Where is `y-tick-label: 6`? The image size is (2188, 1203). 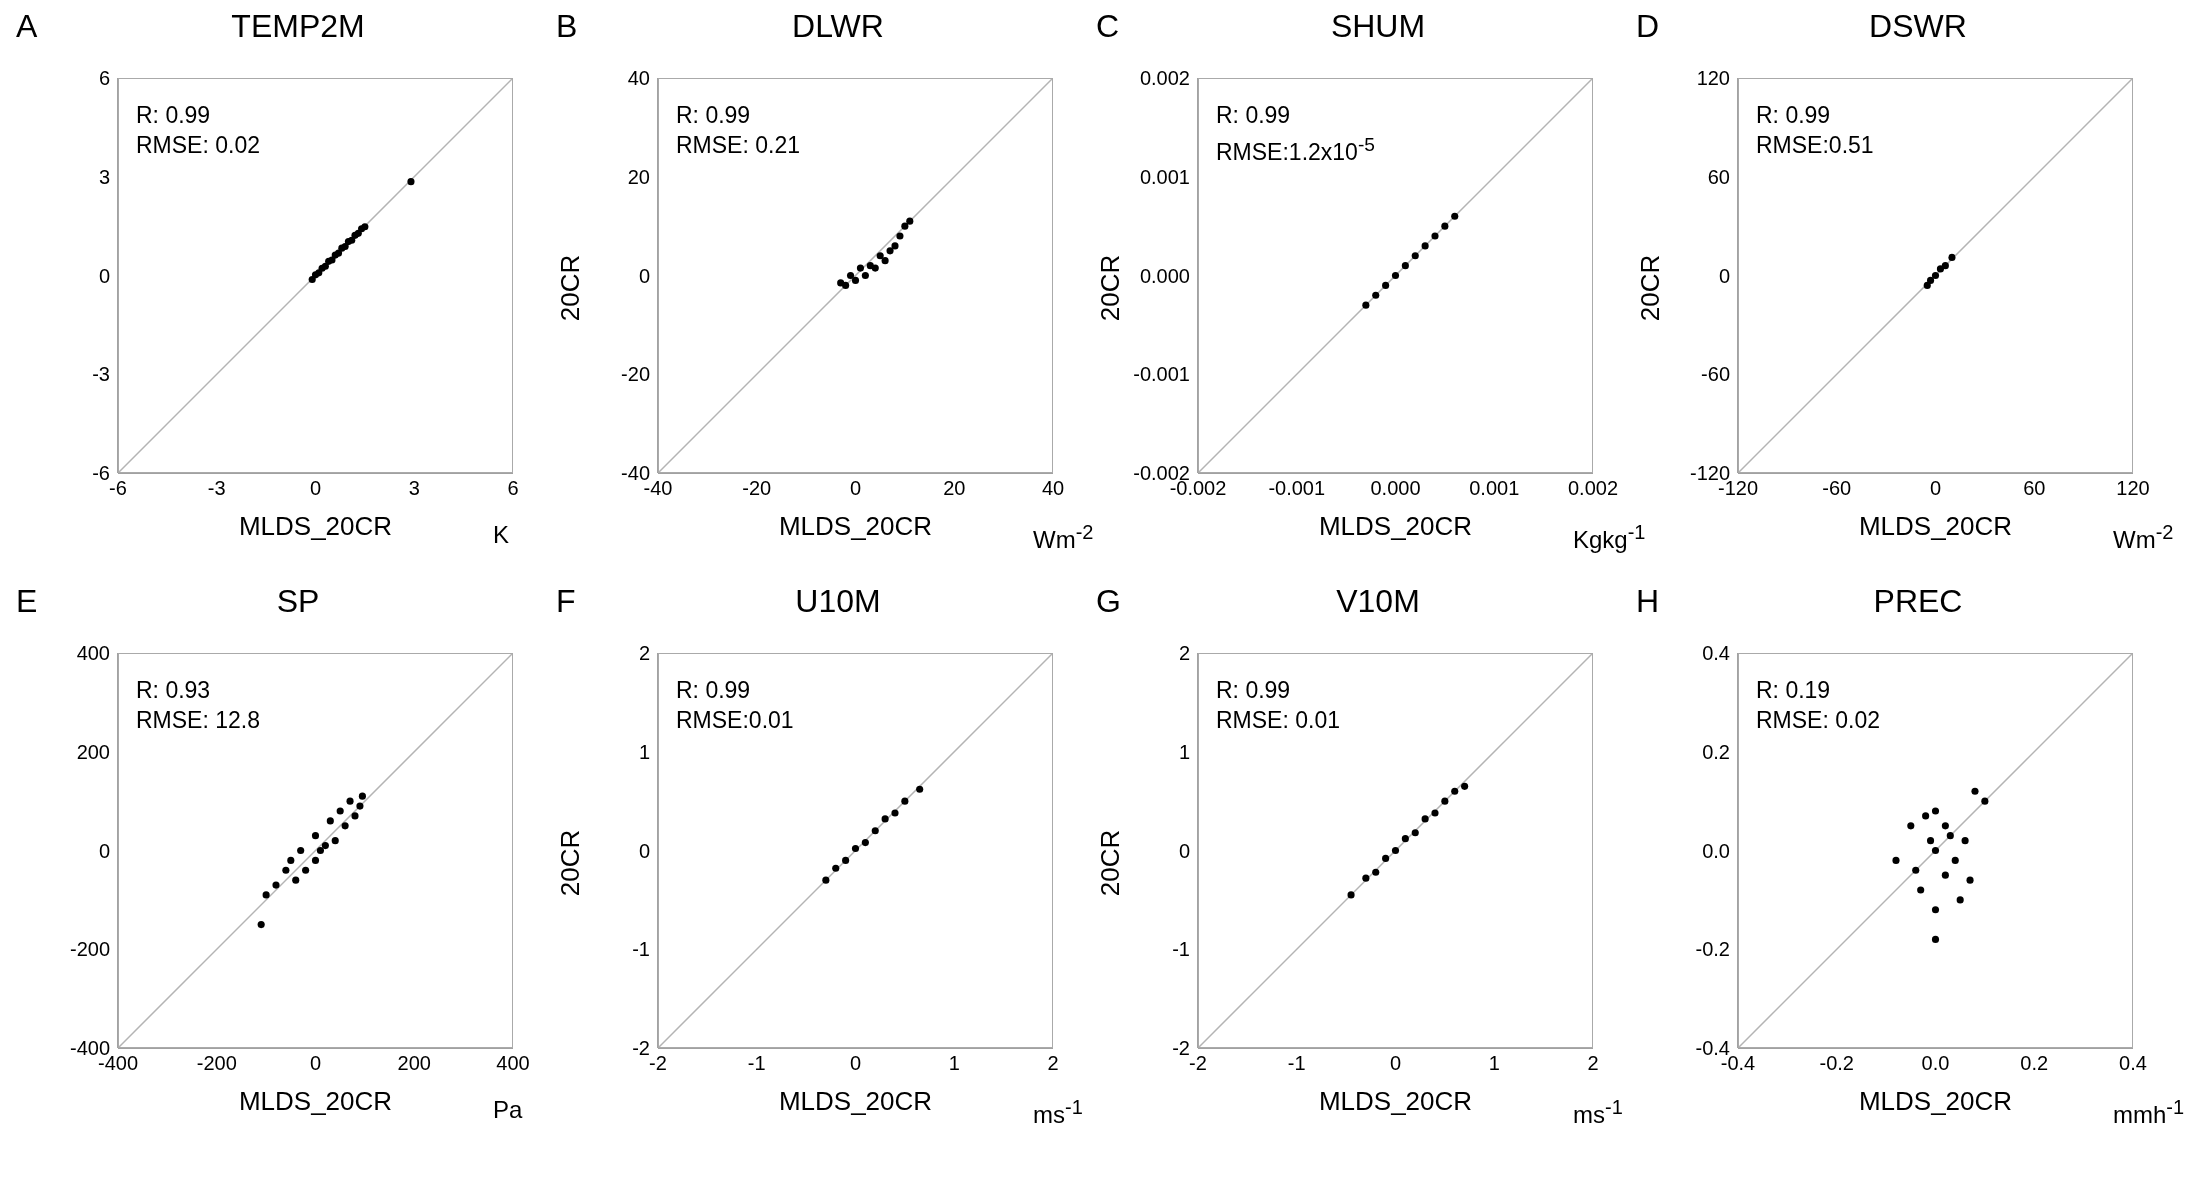
y-tick-label: 6 is located at coordinates (104, 78).